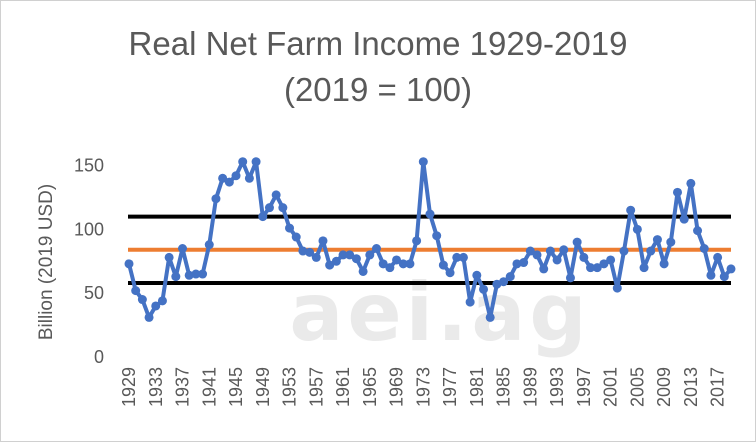 This screenshot has height=442, width=756. Describe the element at coordinates (209, 387) in the screenshot. I see `x-tick-label: 1941` at that location.